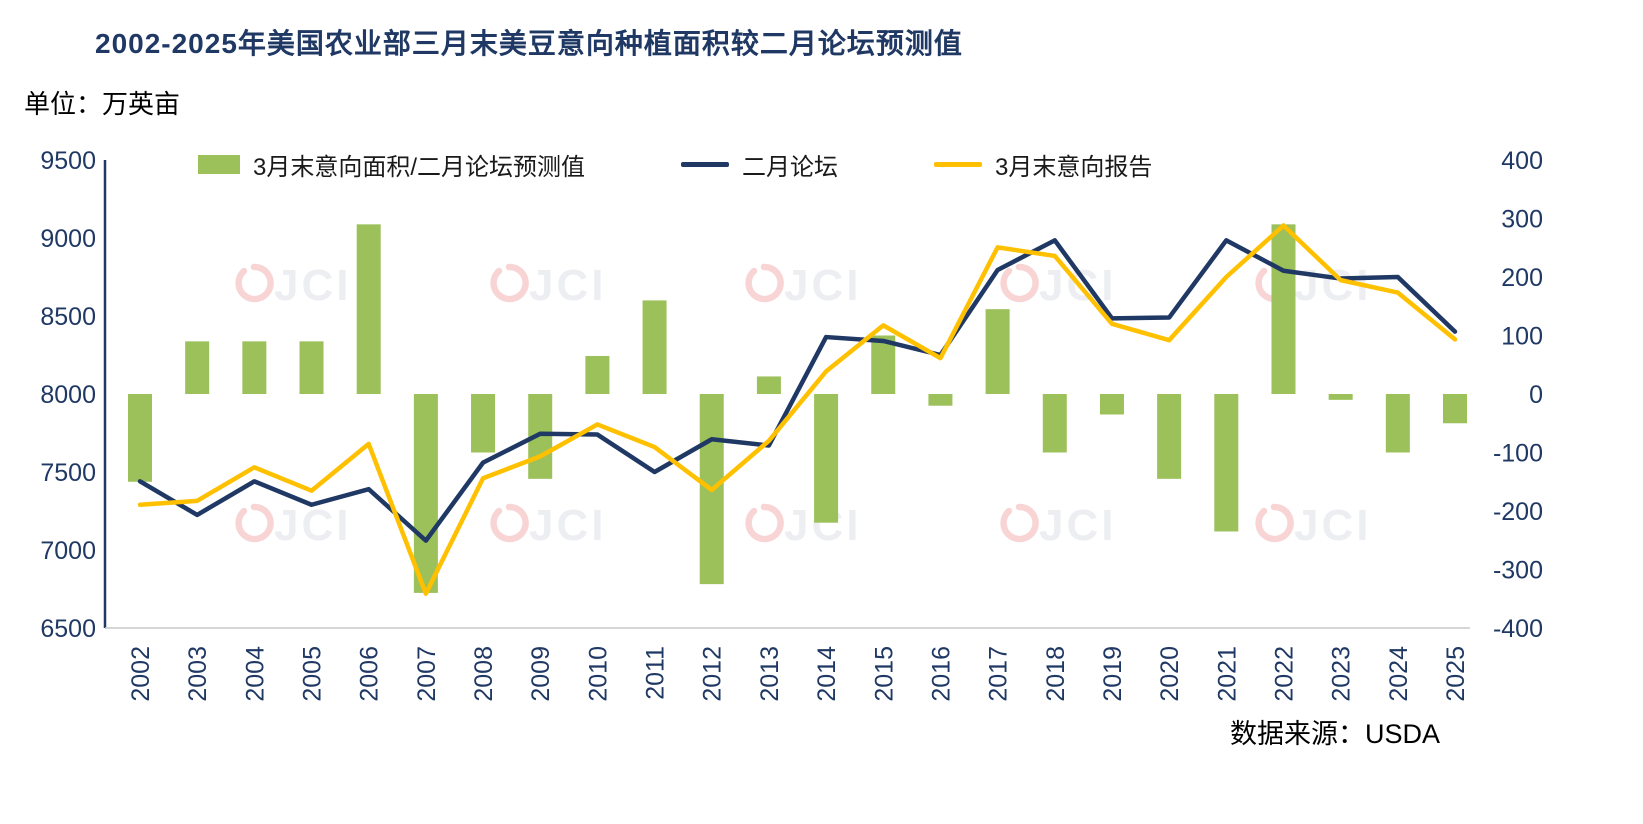 Image resolution: width=1643 pixels, height=824 pixels. I want to click on legend-item-bar-series: 3月末意向面积/二月论坛预测值, so click(391, 164).